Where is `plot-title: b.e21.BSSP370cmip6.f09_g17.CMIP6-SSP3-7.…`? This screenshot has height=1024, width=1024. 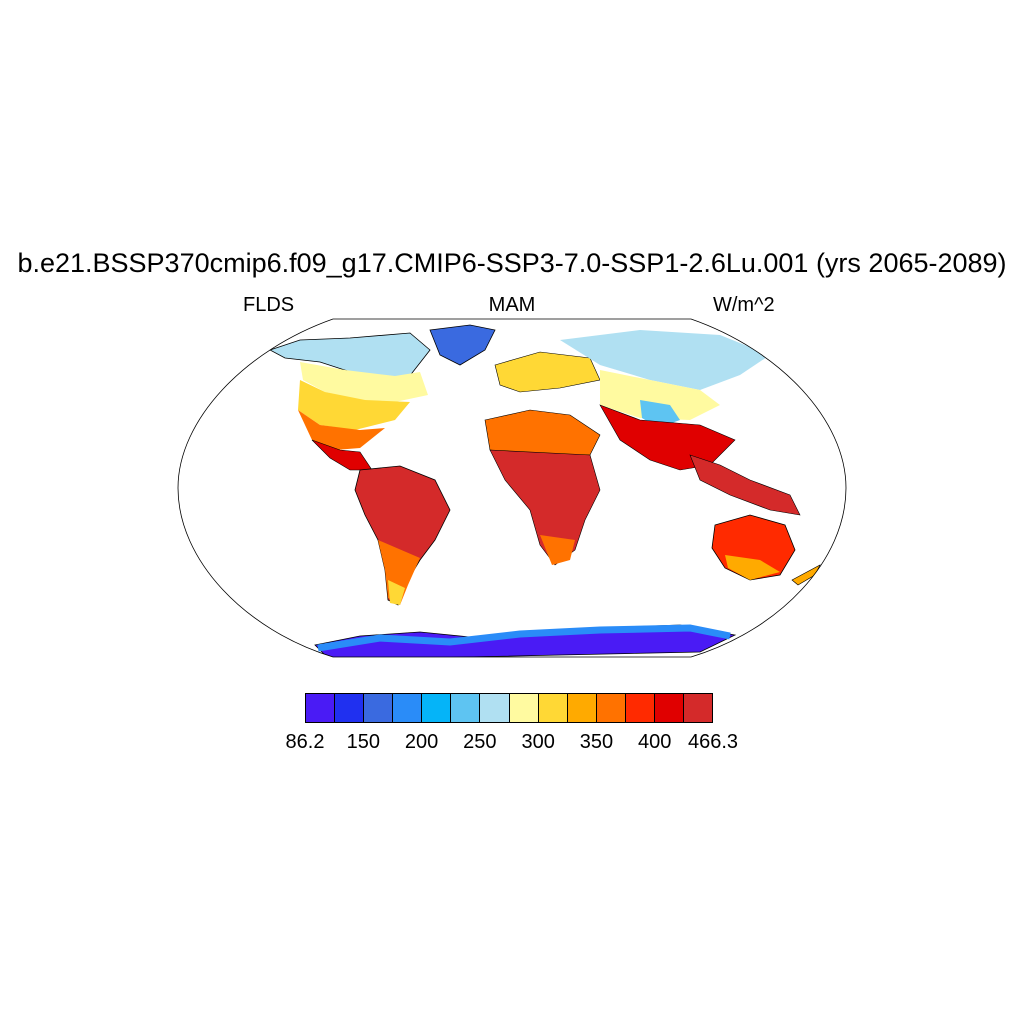
plot-title: b.e21.BSSP370cmip6.f09_g17.CMIP6-SSP3-7.… is located at coordinates (512, 263).